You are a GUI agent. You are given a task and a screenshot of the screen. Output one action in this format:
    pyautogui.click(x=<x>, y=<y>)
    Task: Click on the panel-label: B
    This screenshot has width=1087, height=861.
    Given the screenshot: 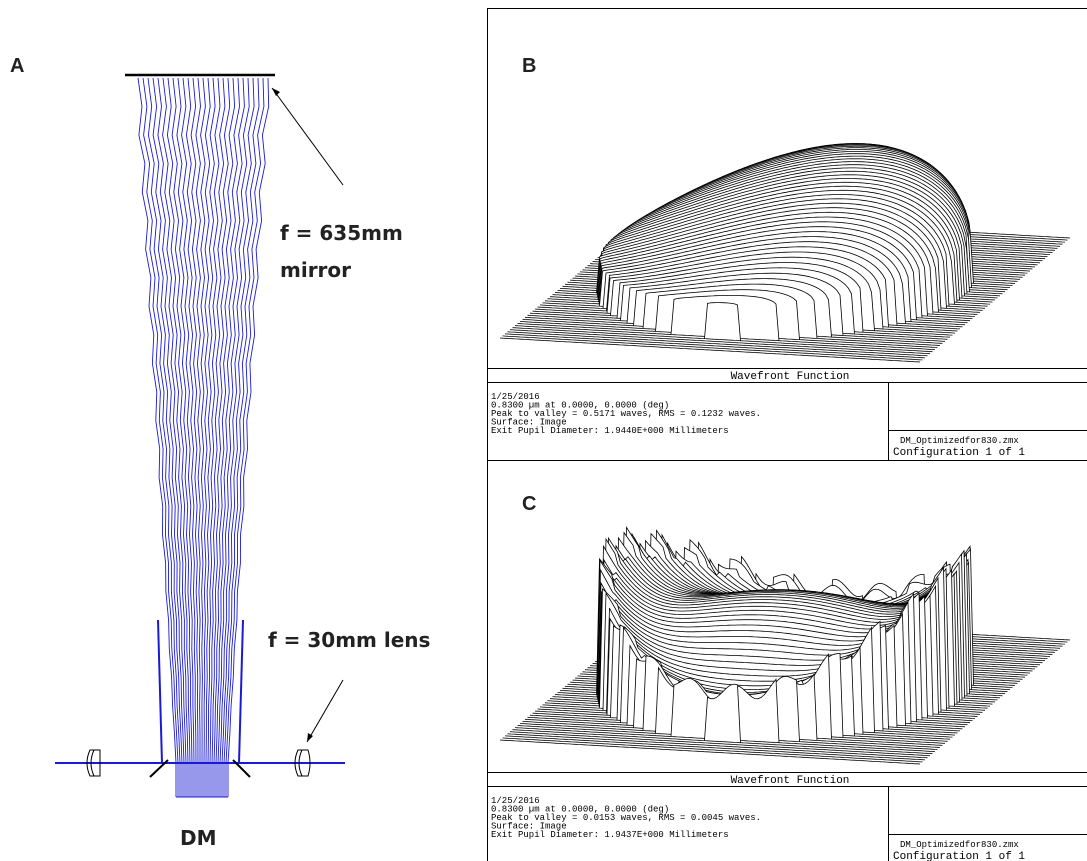 What is the action you would take?
    pyautogui.click(x=529, y=66)
    